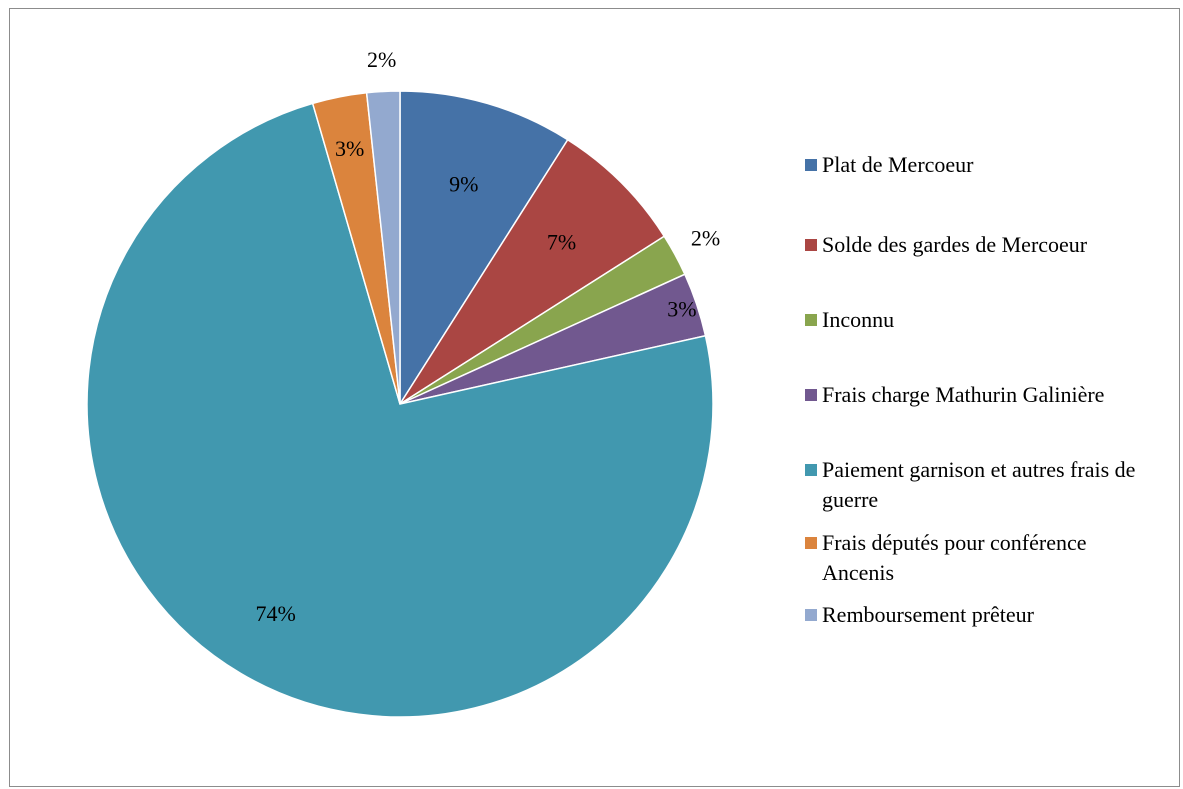 This screenshot has height=789, width=1183. I want to click on legend-label: Frais députés pour conférence Ancenis, so click(954, 557).